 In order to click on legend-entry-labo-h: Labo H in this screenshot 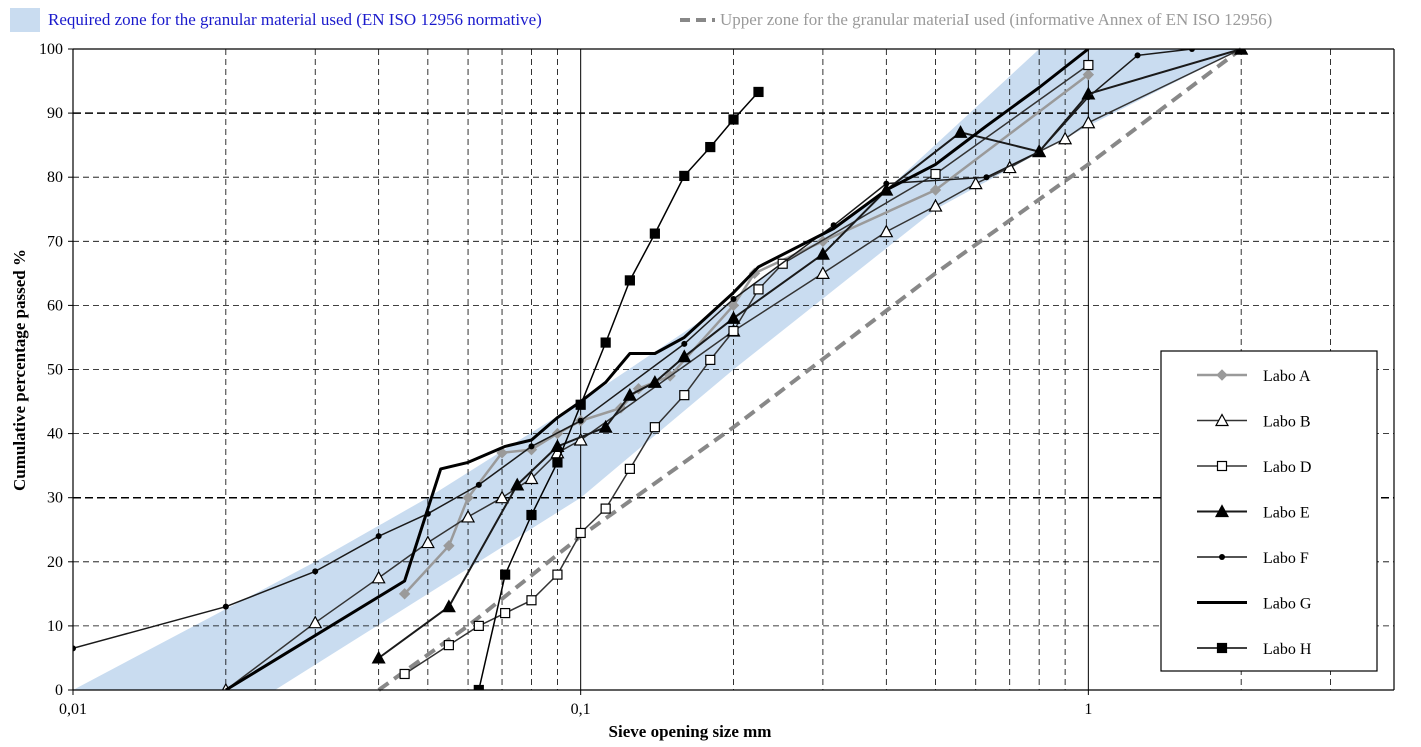, I will do `click(1254, 649)`.